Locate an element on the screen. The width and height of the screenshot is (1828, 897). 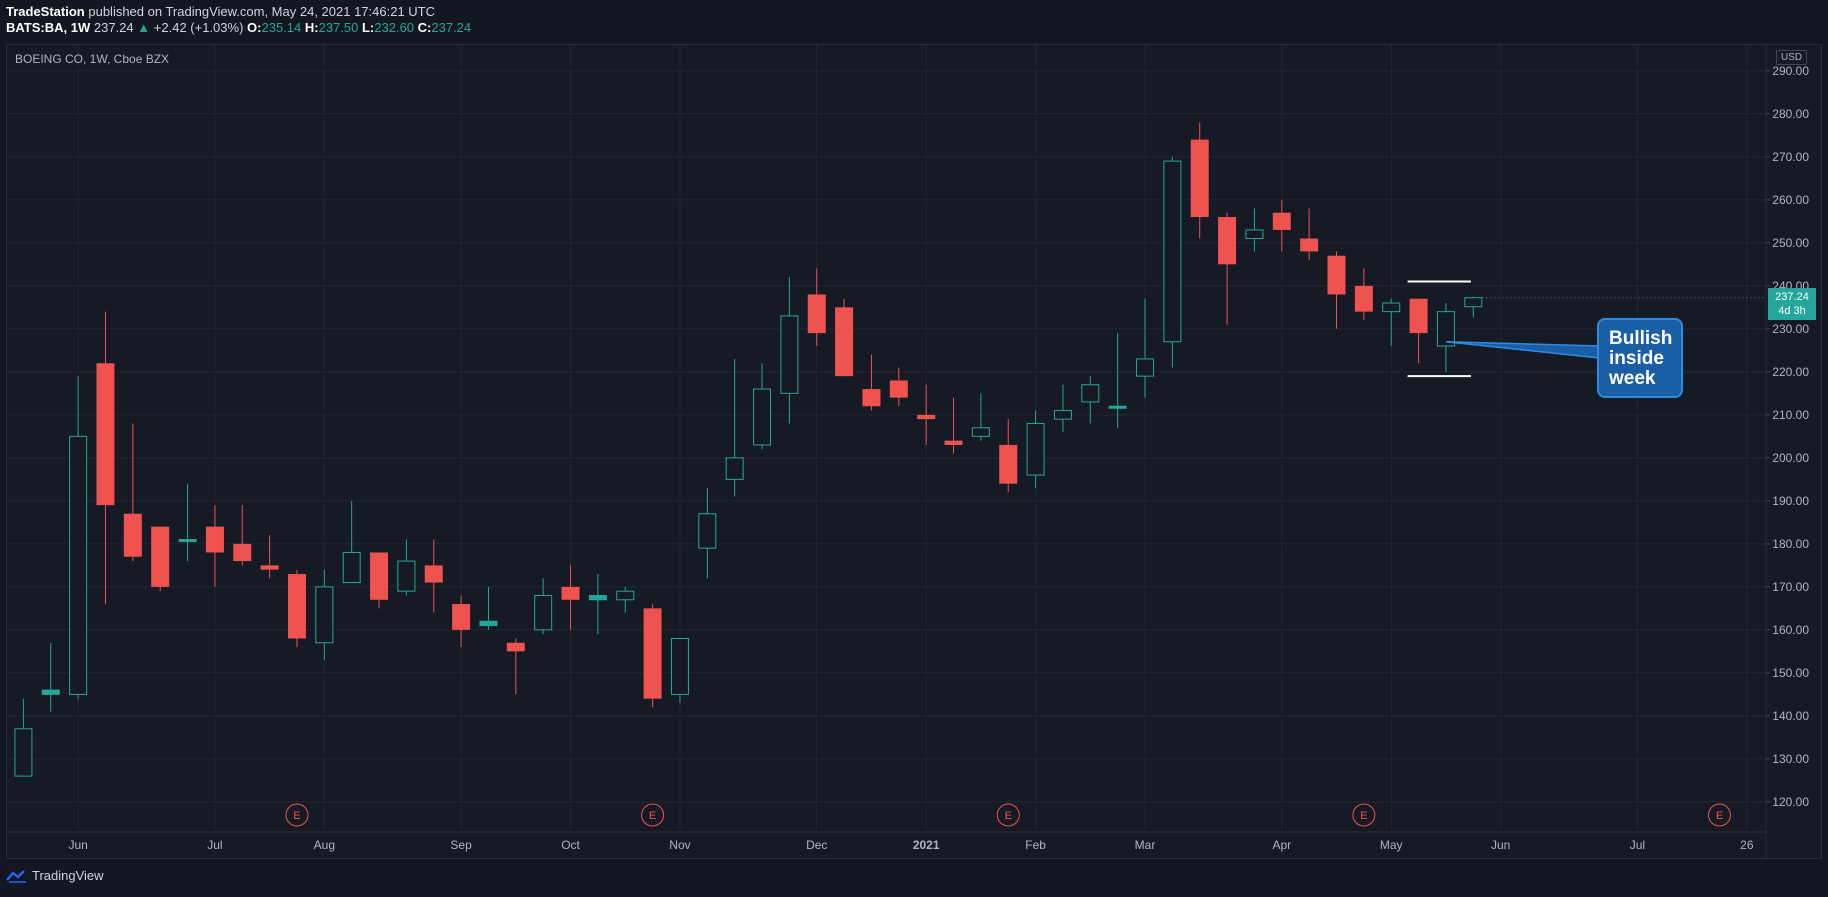
earnings-marker: E is located at coordinates (1364, 815).